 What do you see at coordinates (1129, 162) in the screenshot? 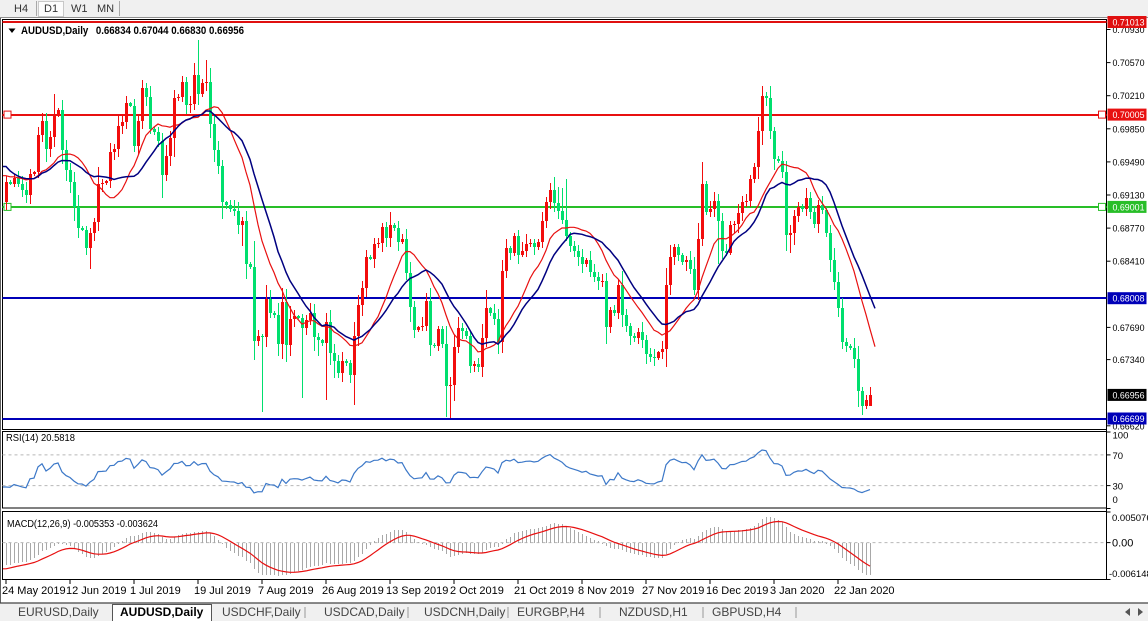
I see `svg-text: 0.69490` at bounding box center [1129, 162].